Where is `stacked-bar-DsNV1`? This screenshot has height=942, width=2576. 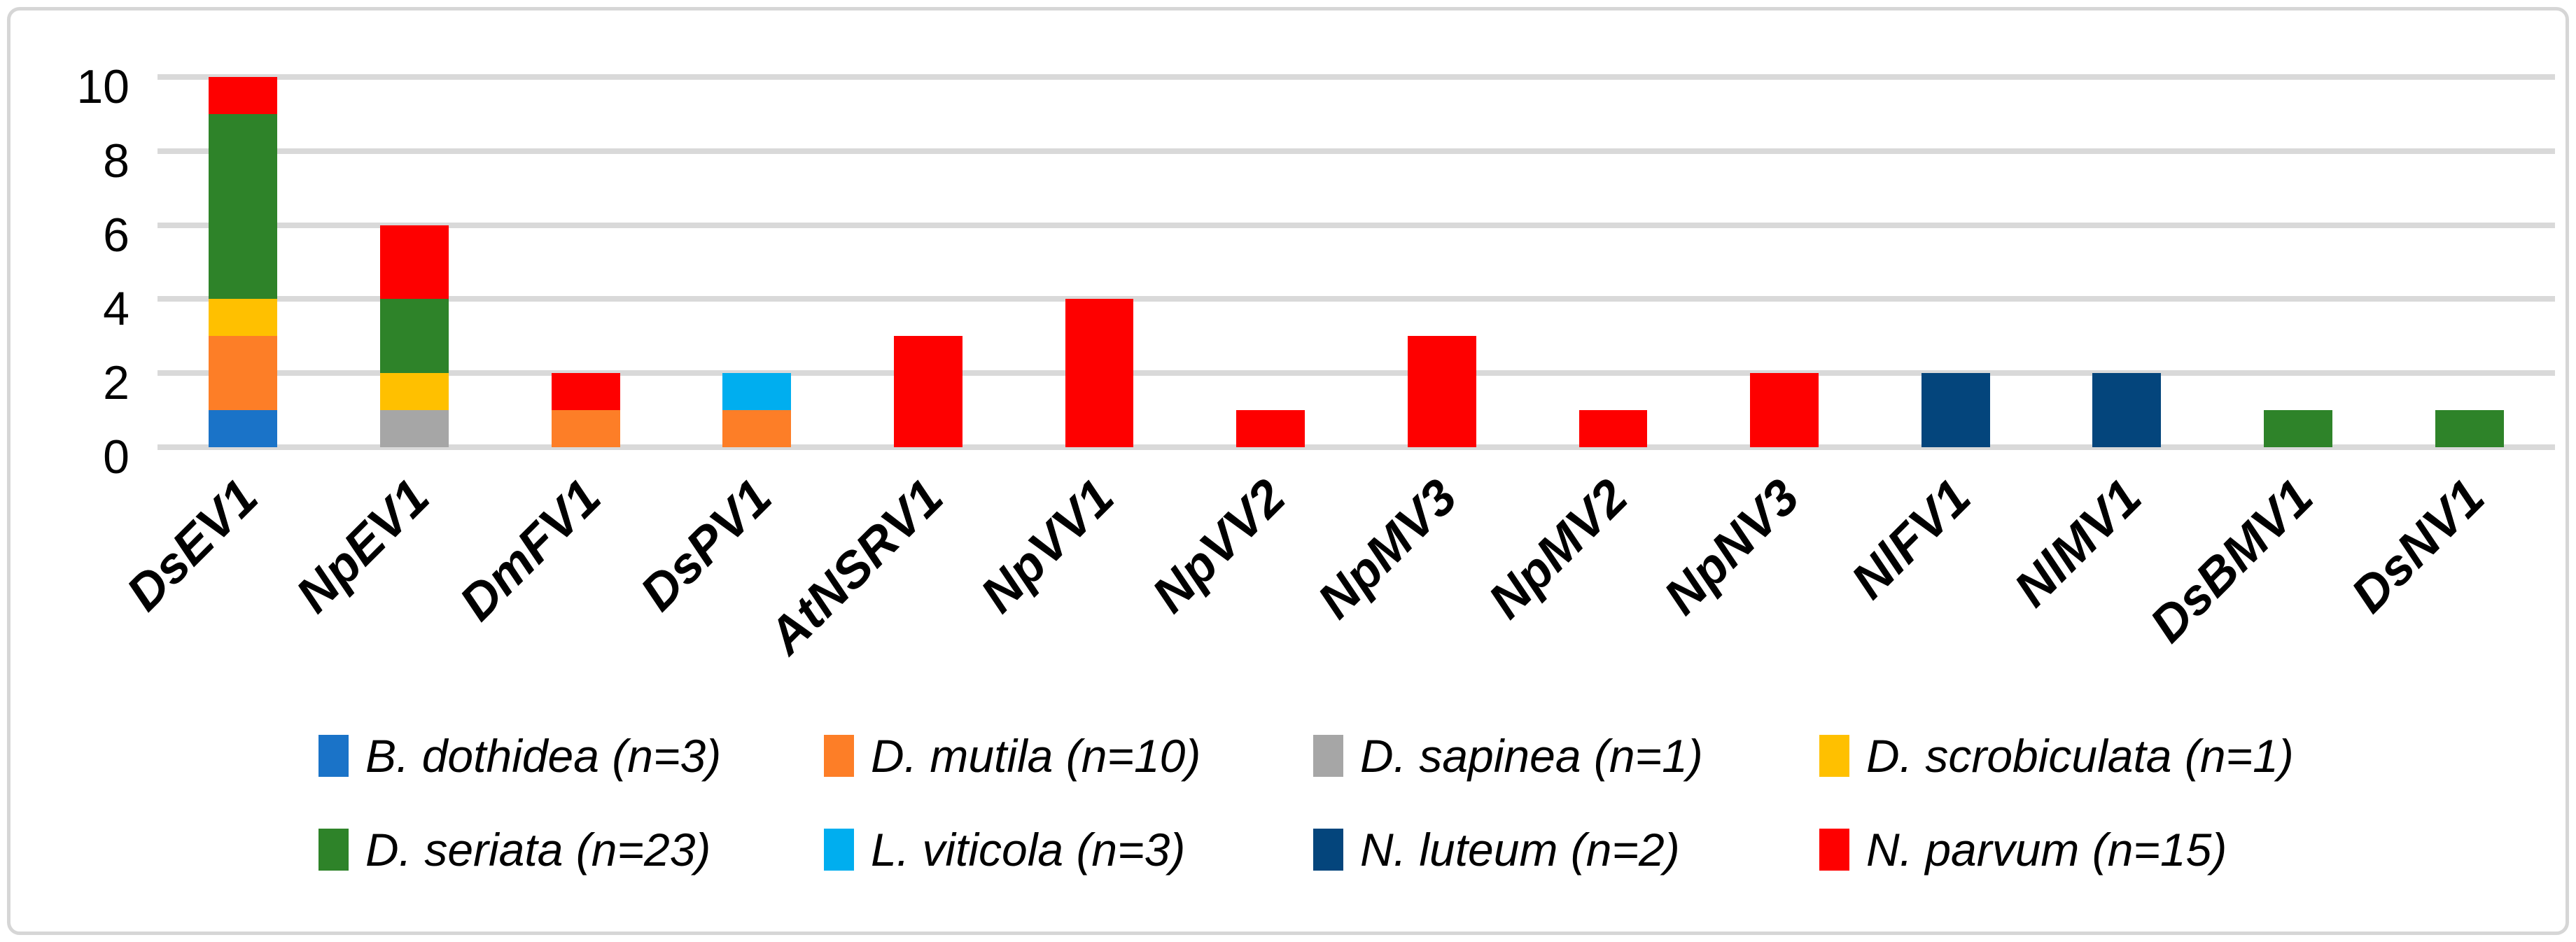 stacked-bar-DsNV1 is located at coordinates (2469, 428).